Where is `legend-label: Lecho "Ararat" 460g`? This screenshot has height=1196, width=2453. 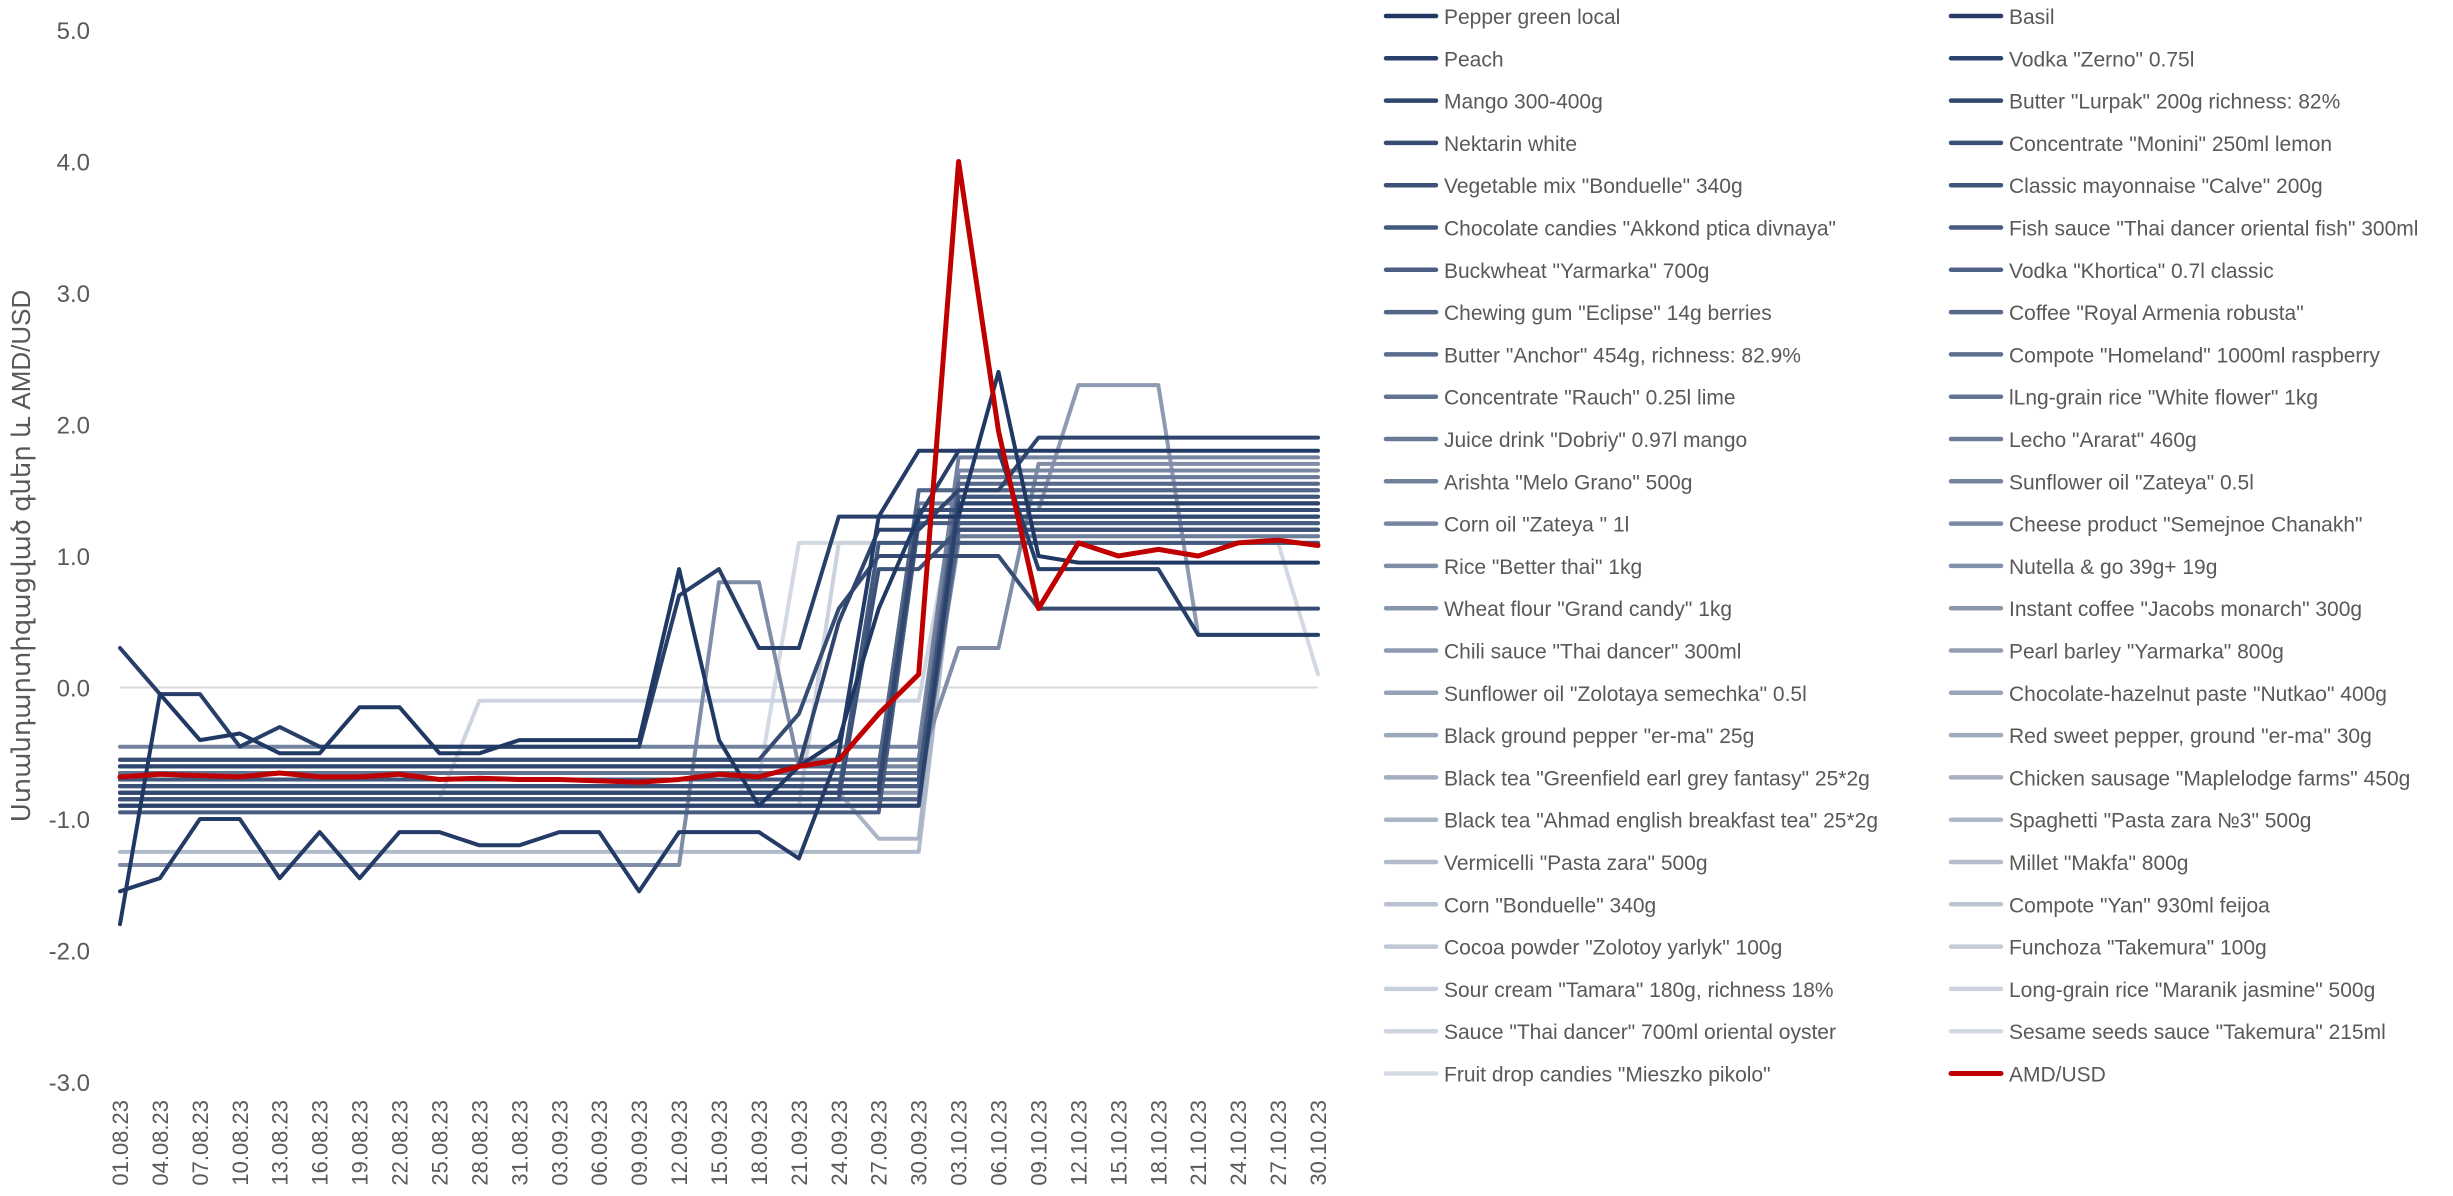
legend-label: Lecho "Ararat" 460g is located at coordinates (2103, 440).